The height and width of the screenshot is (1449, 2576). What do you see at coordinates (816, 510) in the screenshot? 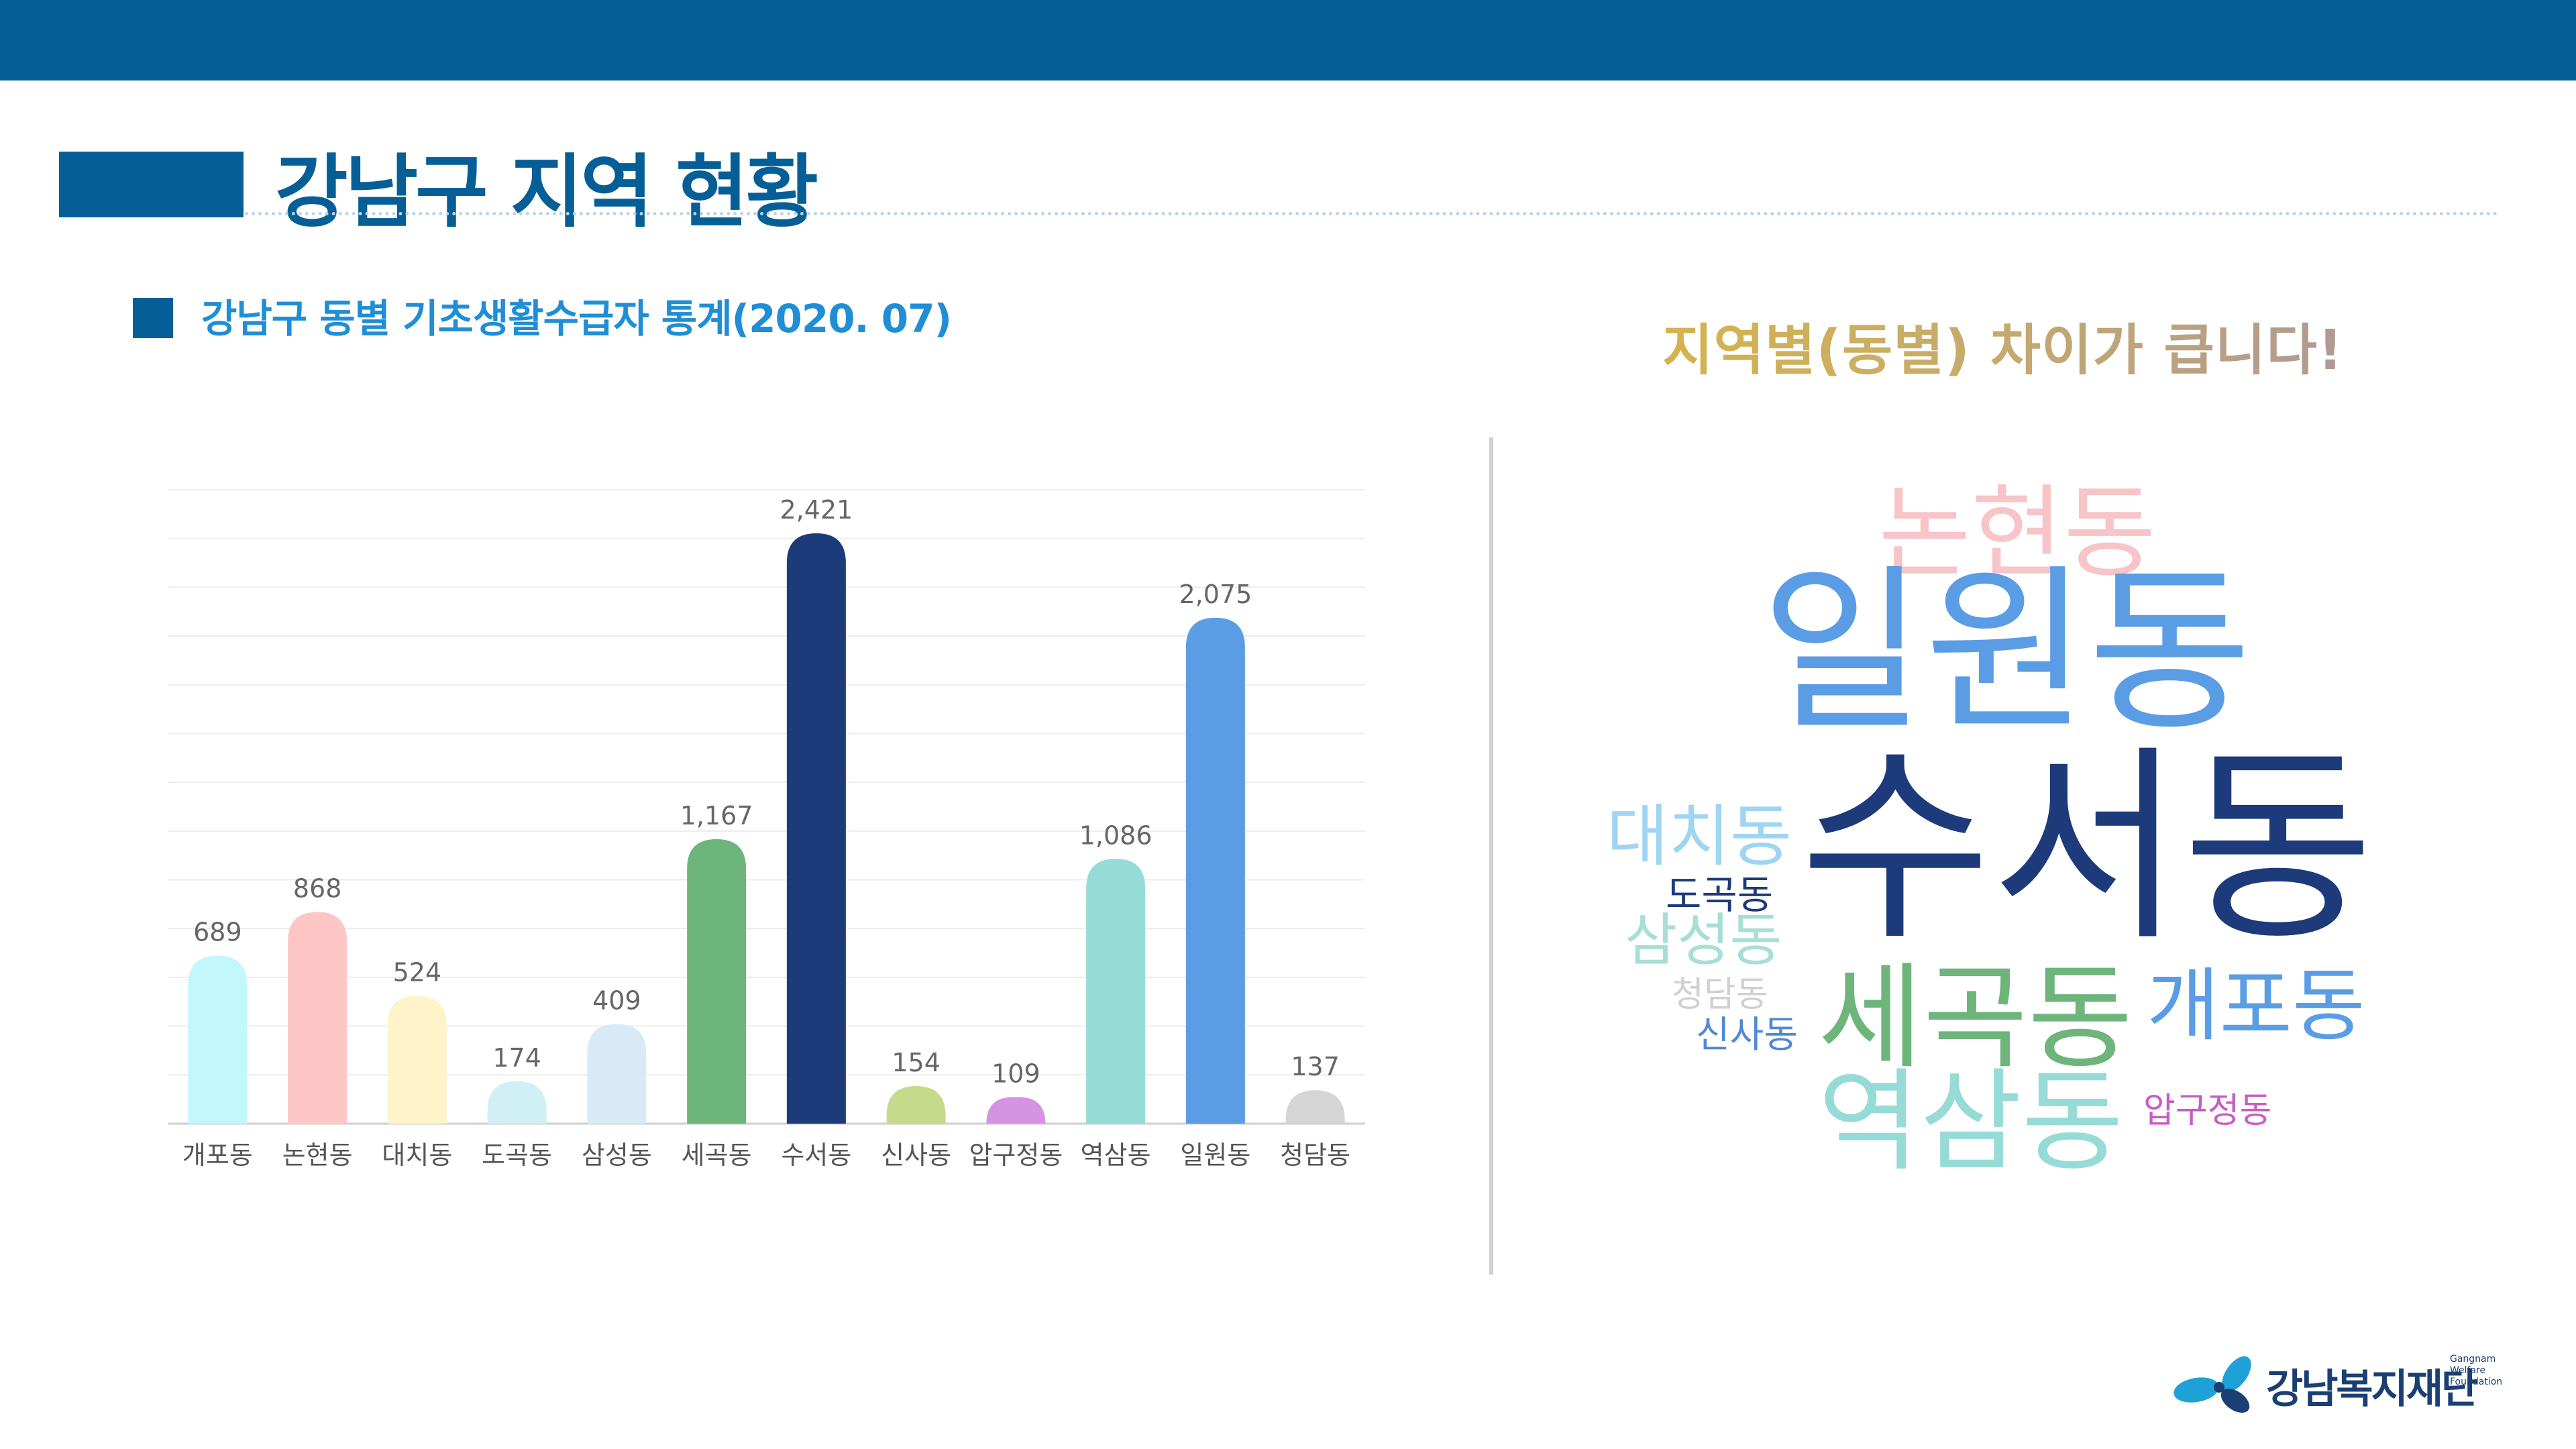
I see `value-label: 2,421` at bounding box center [816, 510].